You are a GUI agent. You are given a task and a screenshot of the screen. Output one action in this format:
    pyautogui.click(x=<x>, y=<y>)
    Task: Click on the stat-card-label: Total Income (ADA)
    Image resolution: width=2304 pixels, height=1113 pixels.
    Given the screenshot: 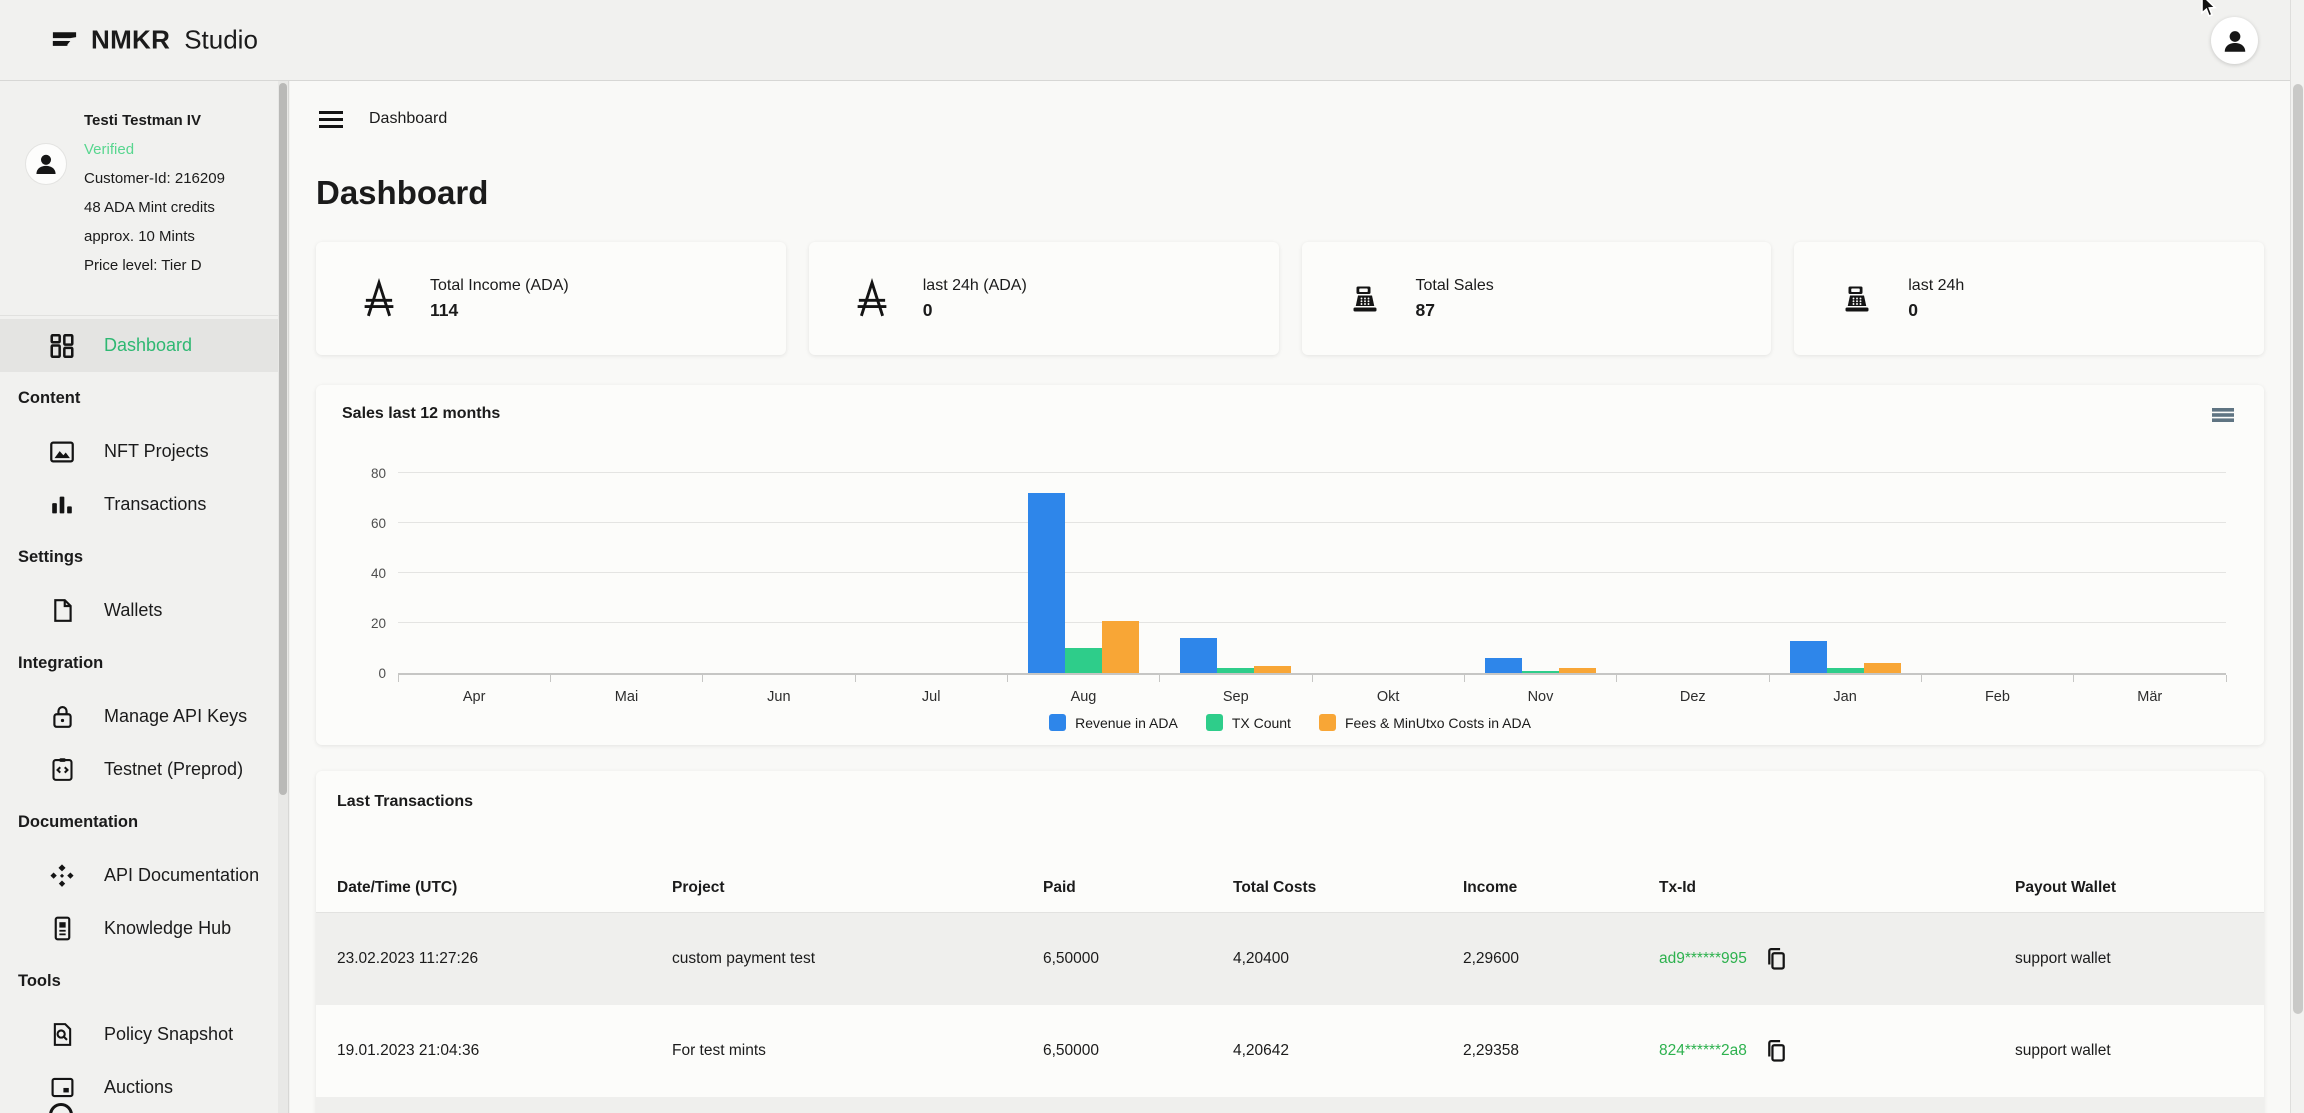 What is the action you would take?
    pyautogui.click(x=499, y=285)
    